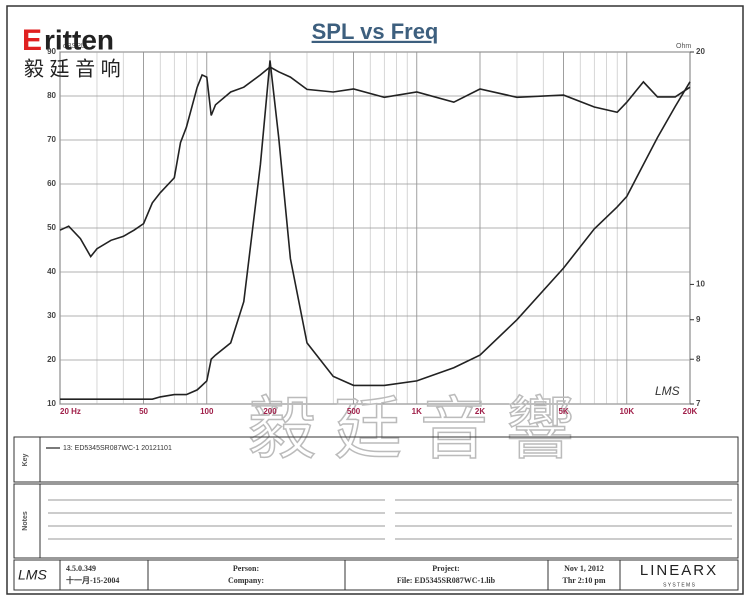 This screenshot has width=750, height=609. Describe the element at coordinates (420, 430) in the screenshot. I see `watermark: 毅廷音響` at that location.